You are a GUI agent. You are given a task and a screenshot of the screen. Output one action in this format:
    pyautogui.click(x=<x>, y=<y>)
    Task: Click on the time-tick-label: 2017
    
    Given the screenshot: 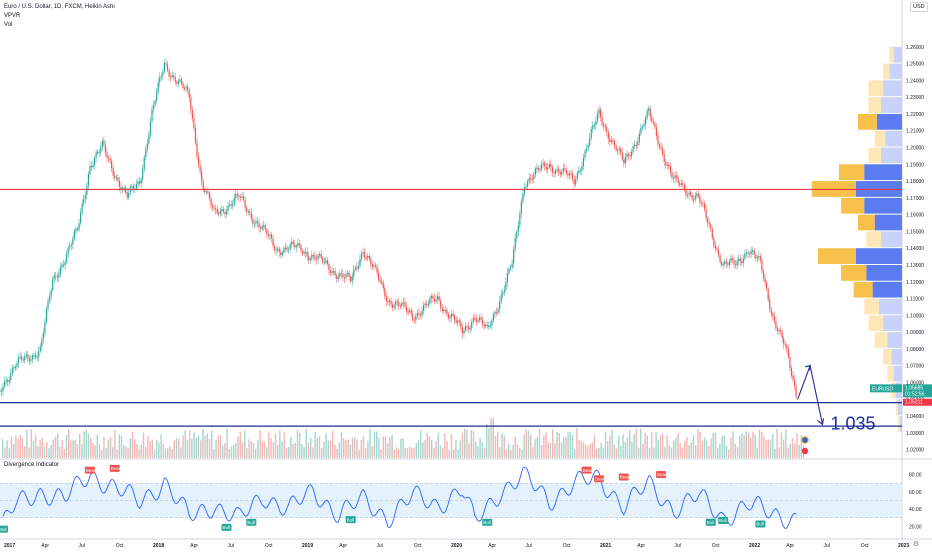 What is the action you would take?
    pyautogui.click(x=9, y=546)
    